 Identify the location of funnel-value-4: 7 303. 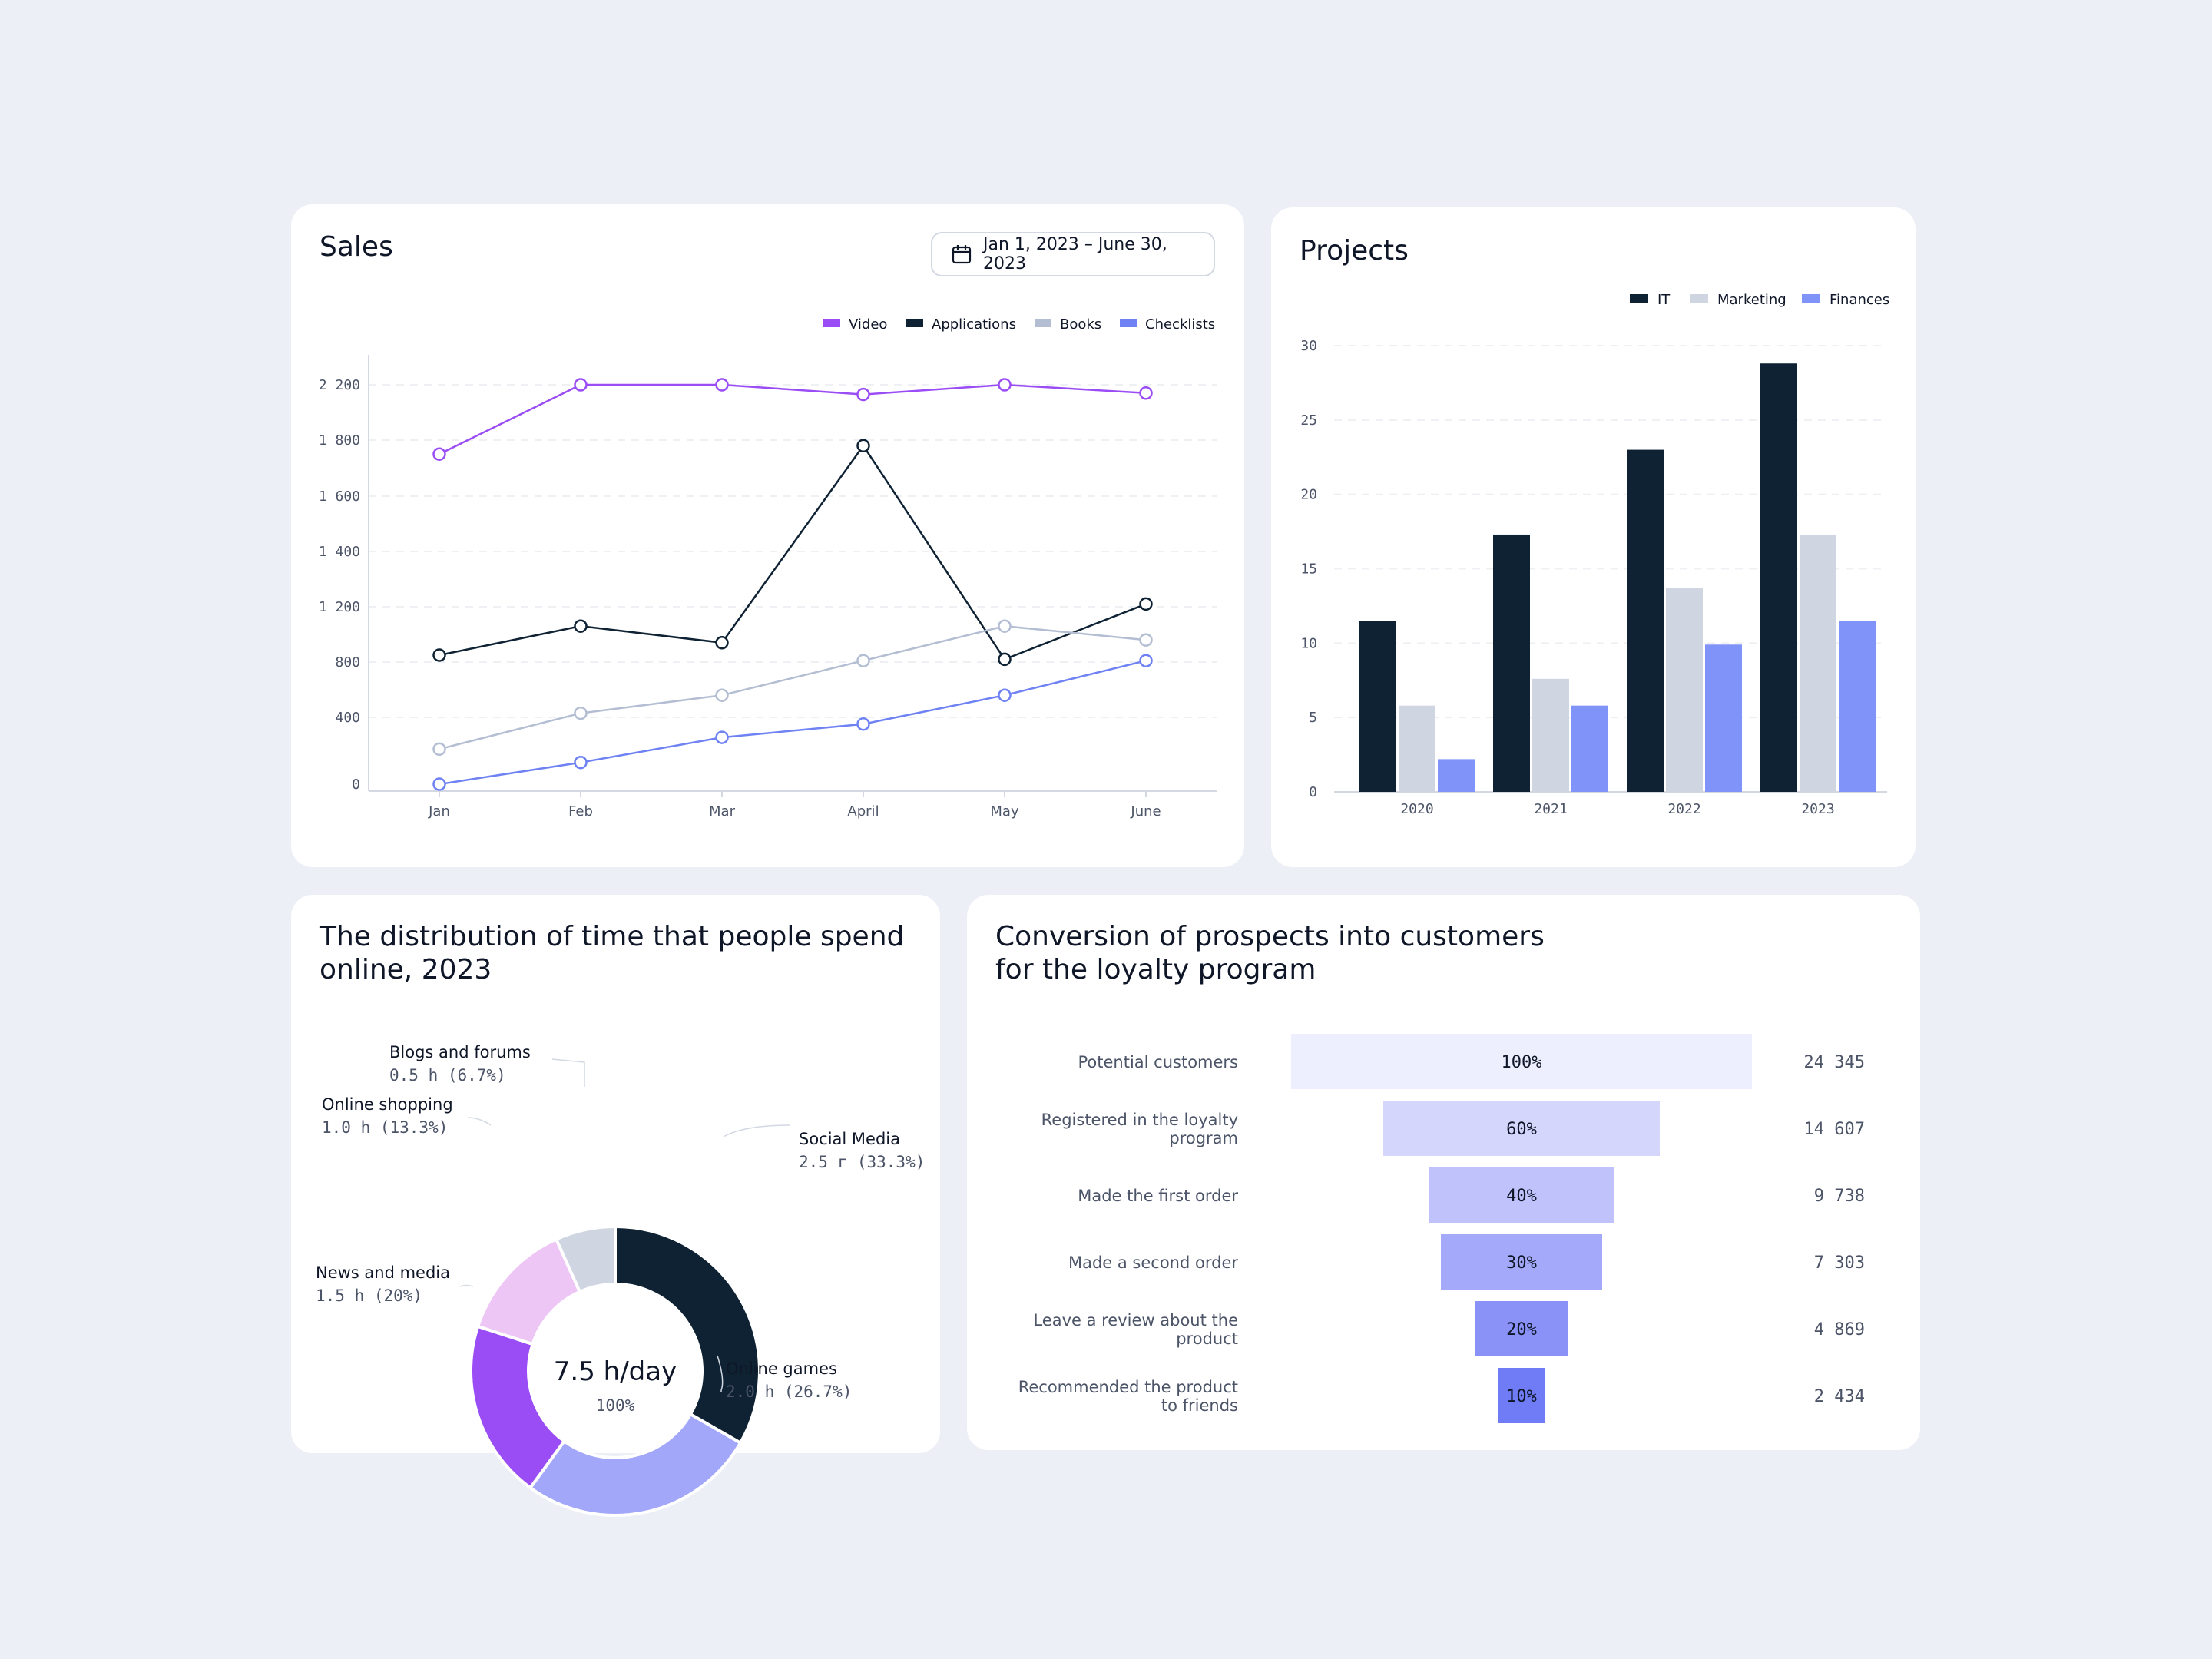
(1839, 1263).